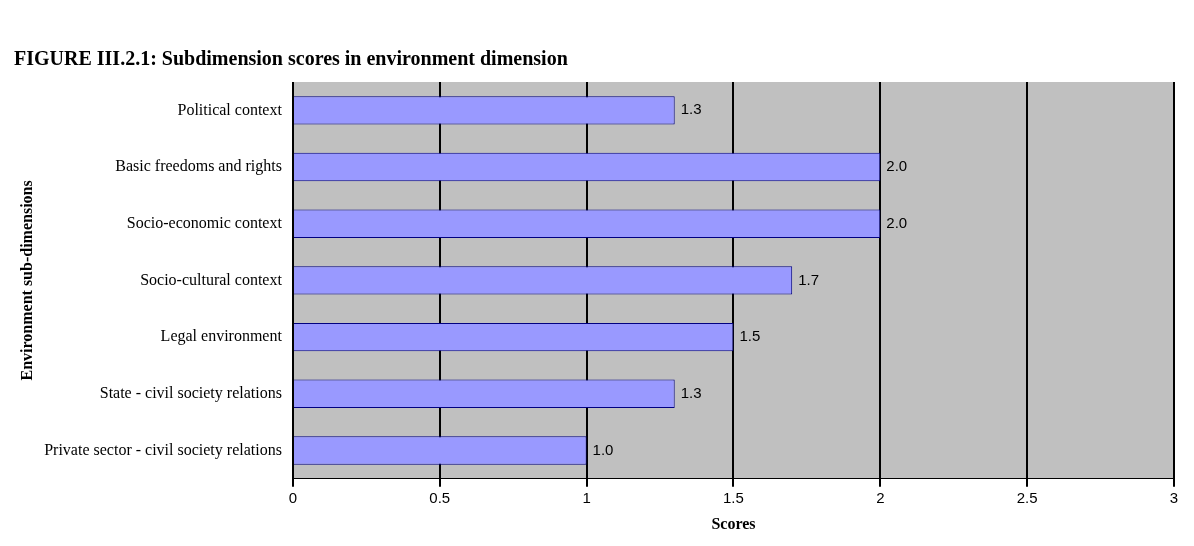  I want to click on y-tick-label: Socio-cultural context, so click(211, 279).